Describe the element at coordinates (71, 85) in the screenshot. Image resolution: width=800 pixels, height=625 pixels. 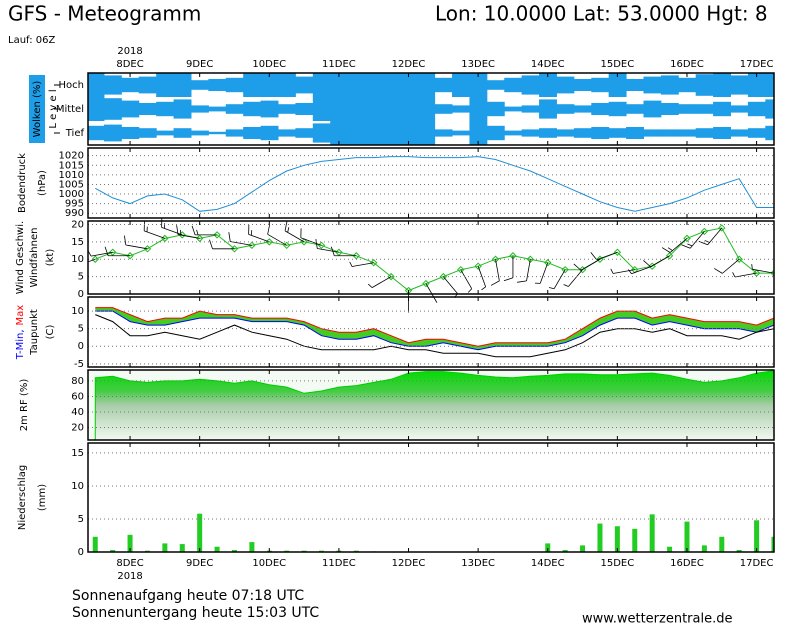
I see `level-name: Hoch` at that location.